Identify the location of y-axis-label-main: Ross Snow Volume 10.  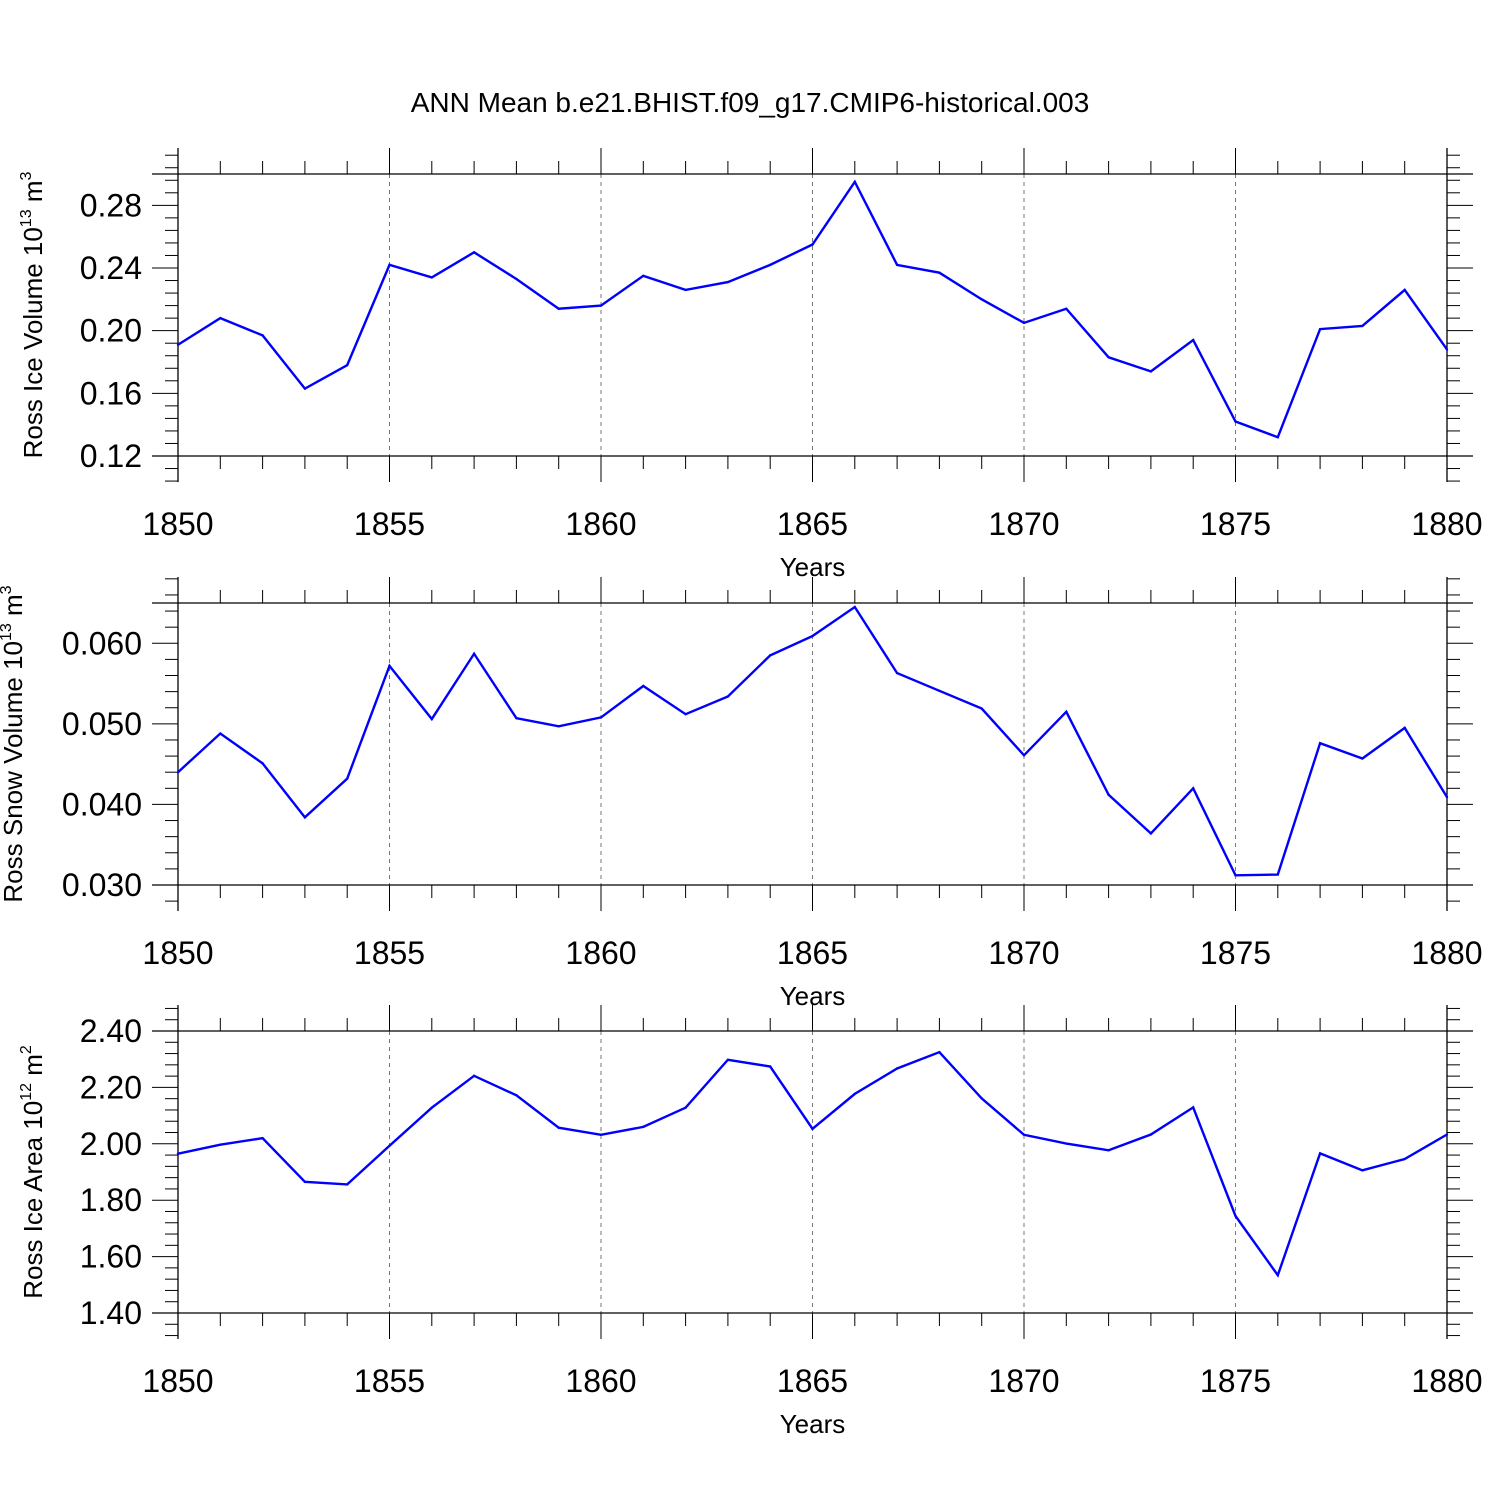
(14, 772).